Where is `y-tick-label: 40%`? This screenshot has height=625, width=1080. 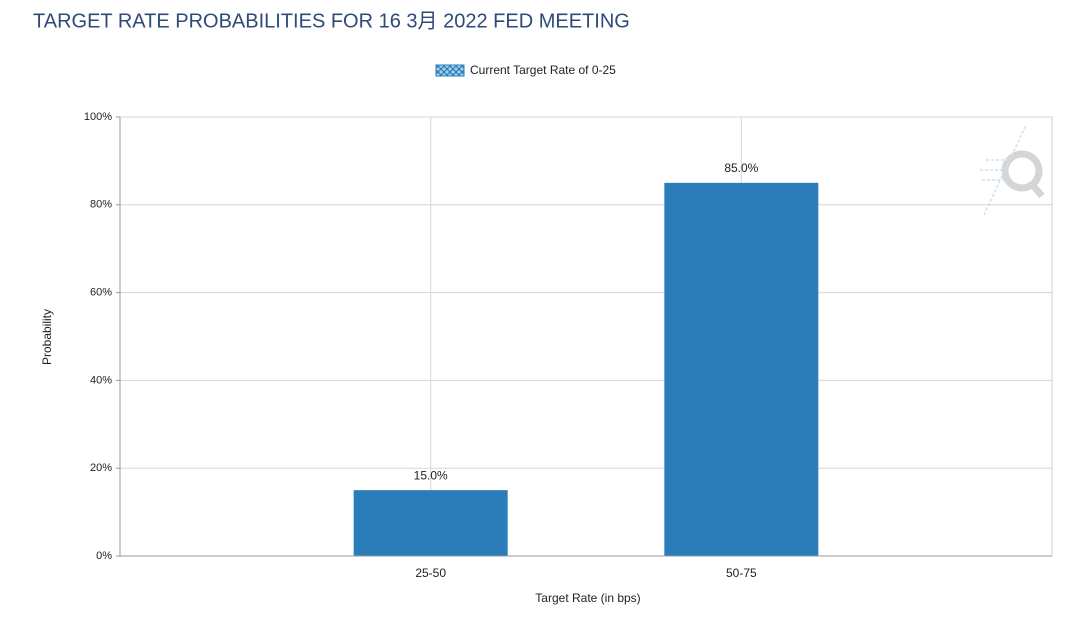 y-tick-label: 40% is located at coordinates (101, 380).